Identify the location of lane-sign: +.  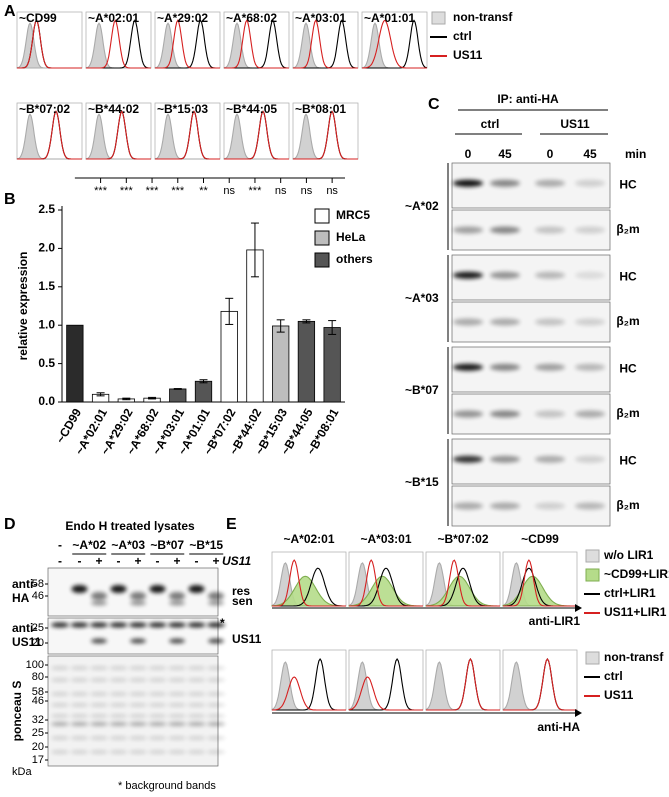
(215, 561).